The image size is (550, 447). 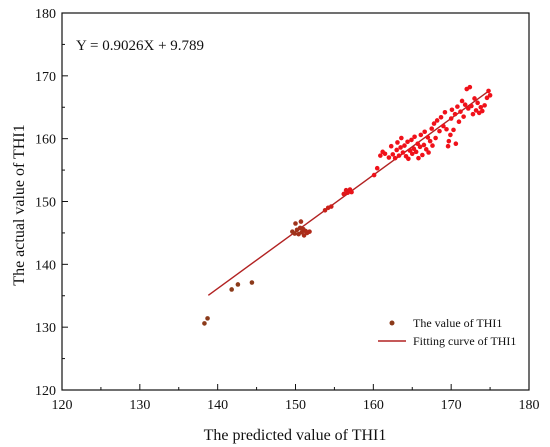 What do you see at coordinates (62, 405) in the screenshot?
I see `x-tick-label: 120` at bounding box center [62, 405].